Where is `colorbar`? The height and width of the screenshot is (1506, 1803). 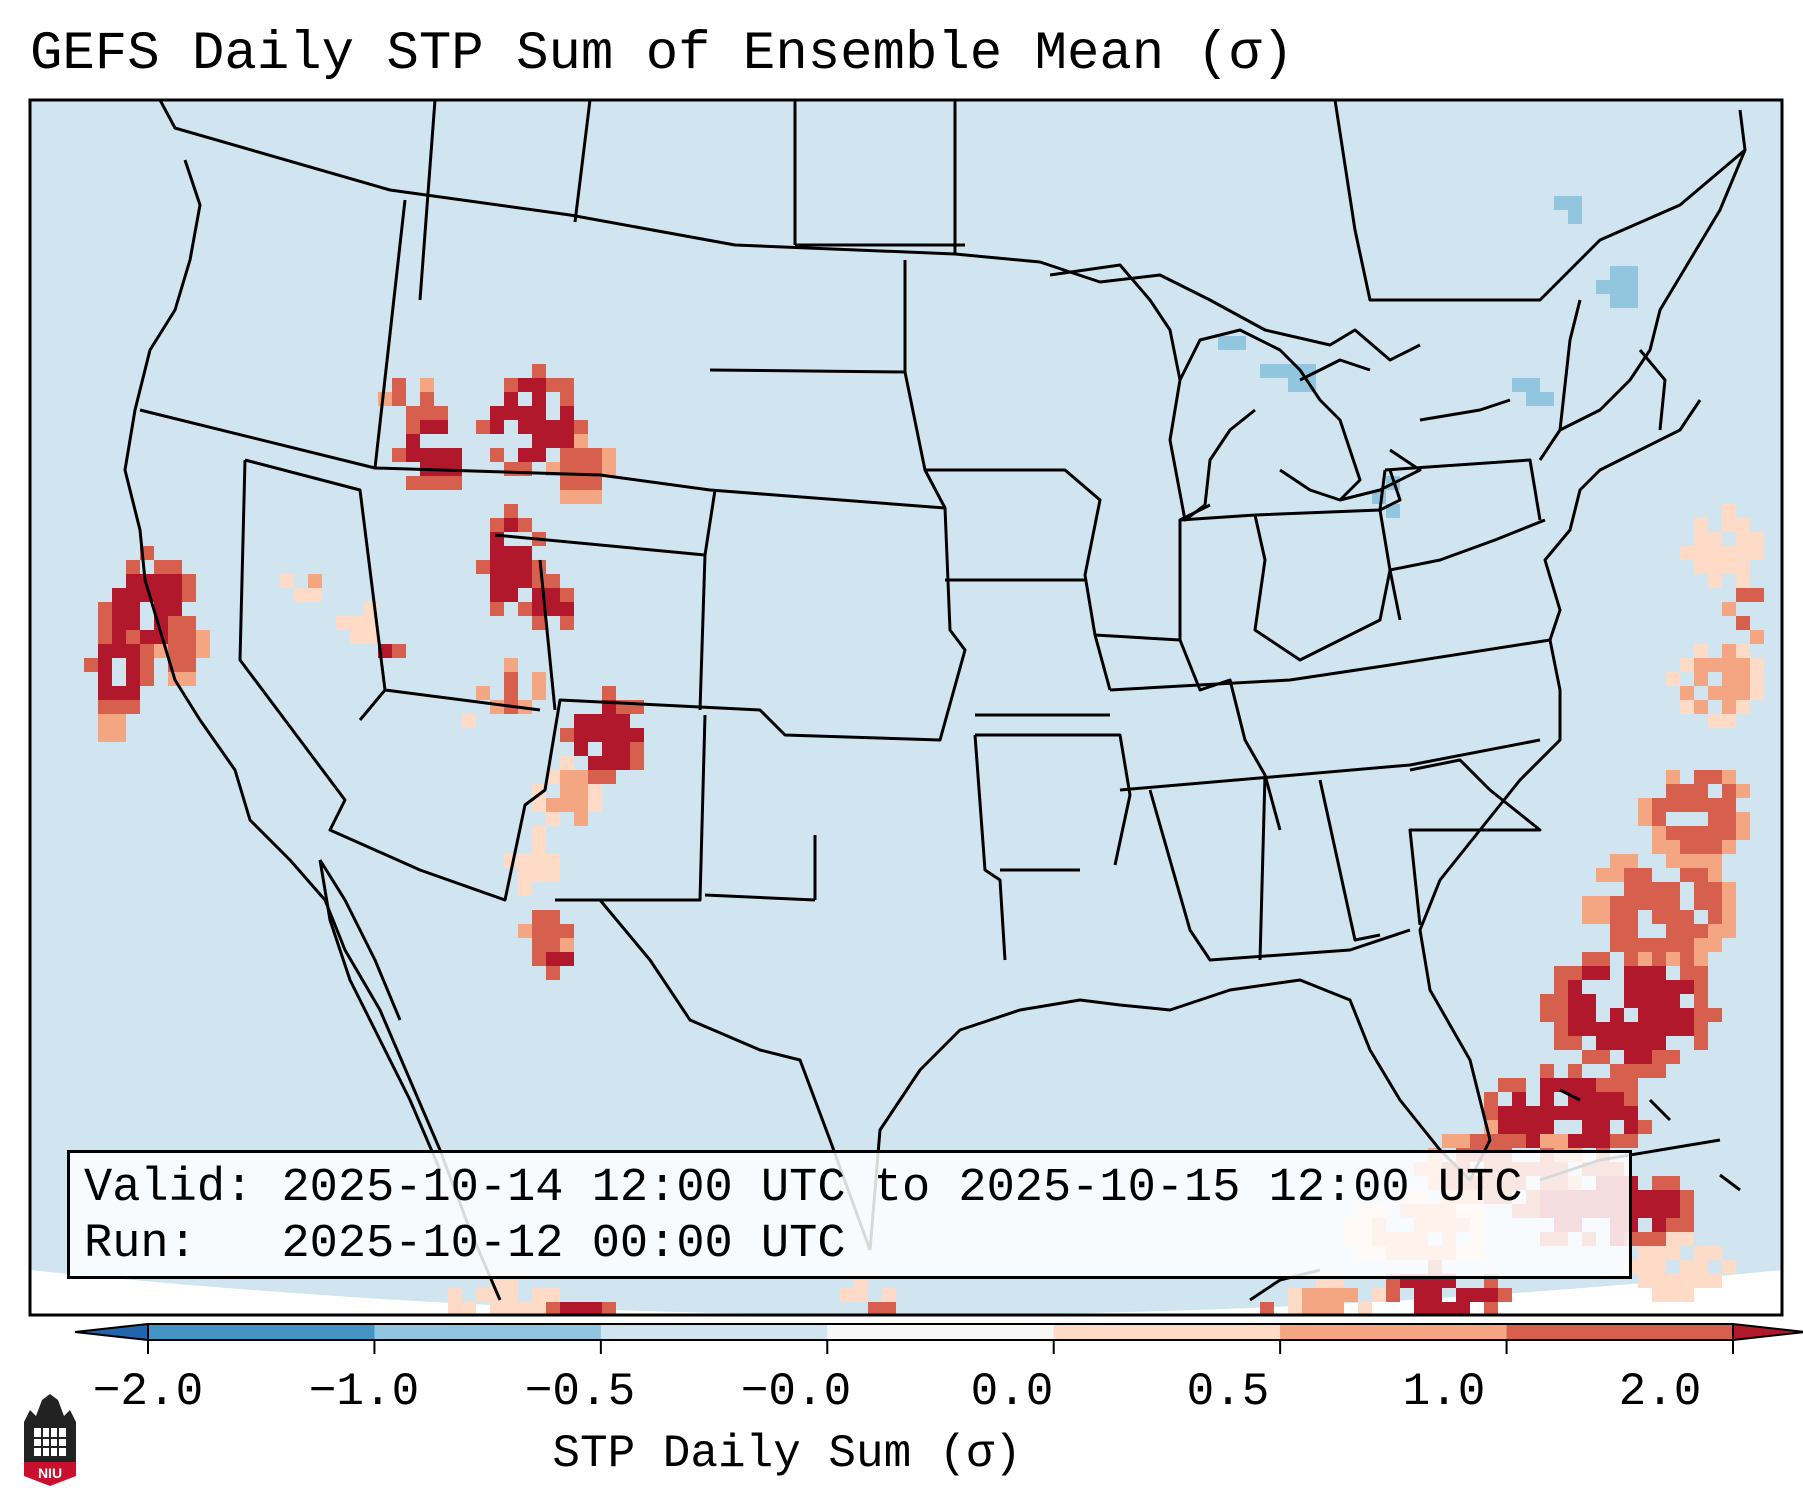
colorbar is located at coordinates (938, 1338).